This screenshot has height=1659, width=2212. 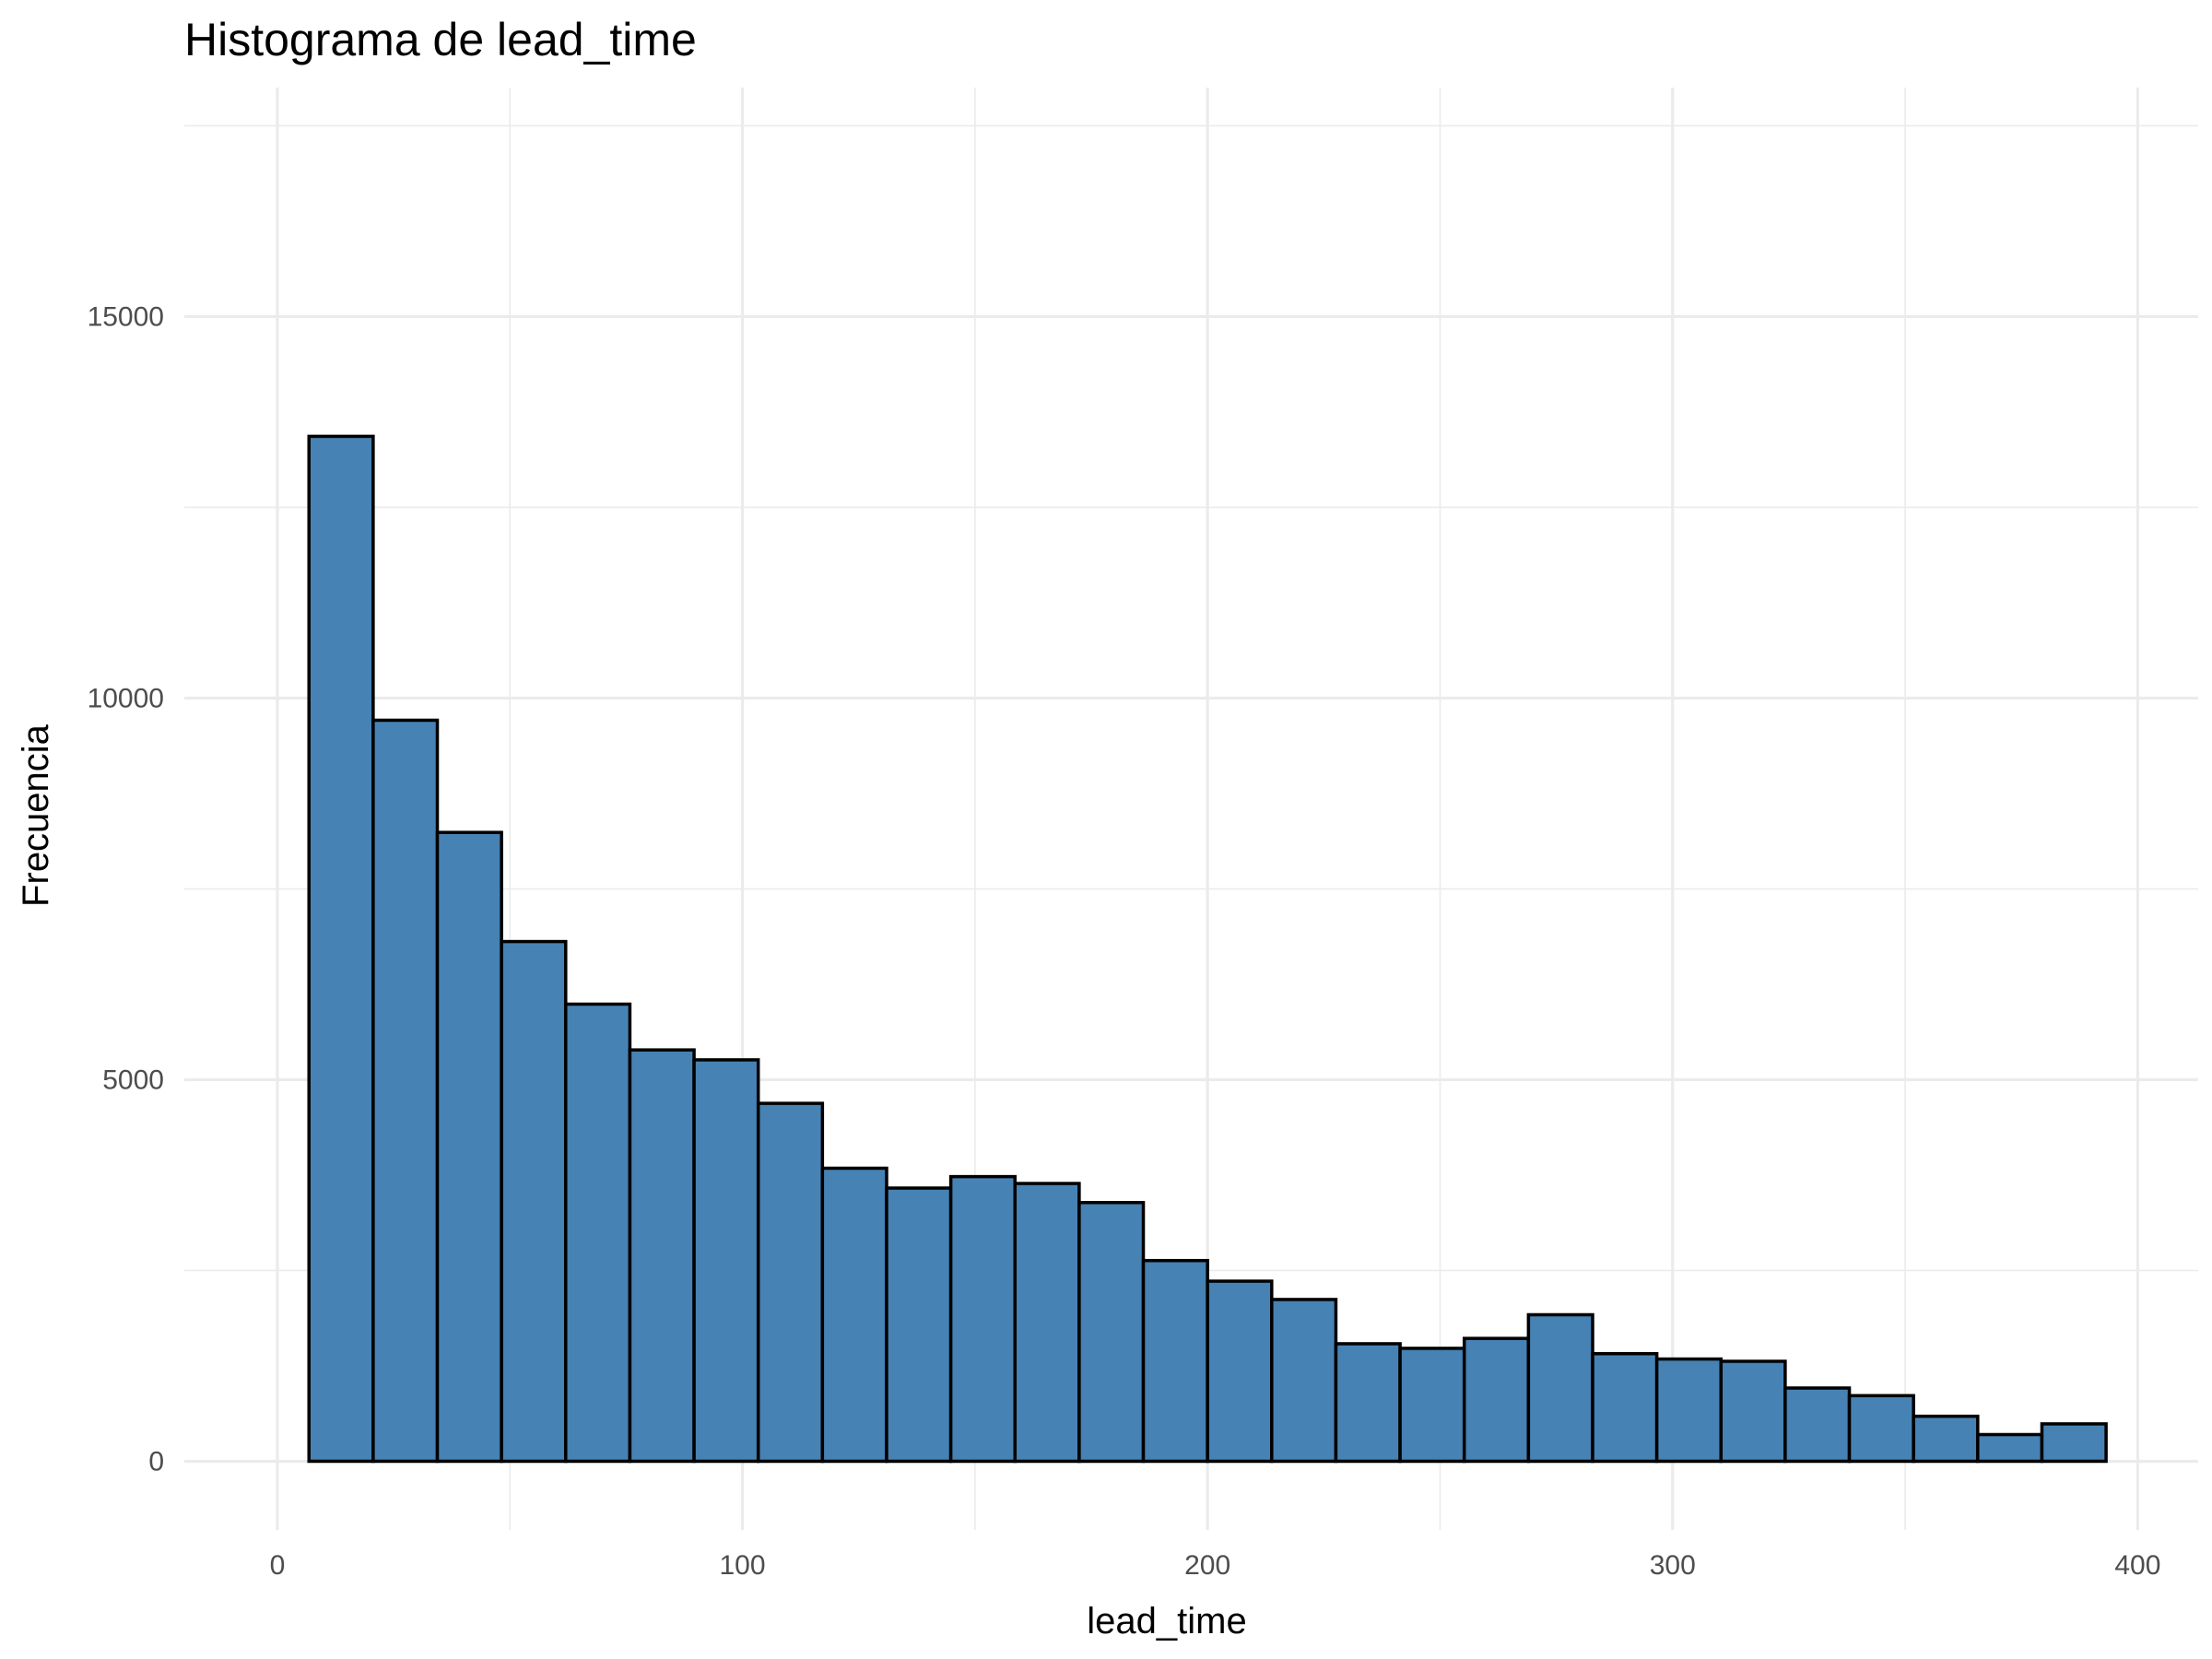 I want to click on y-tick-label: 5000, so click(x=133, y=1080).